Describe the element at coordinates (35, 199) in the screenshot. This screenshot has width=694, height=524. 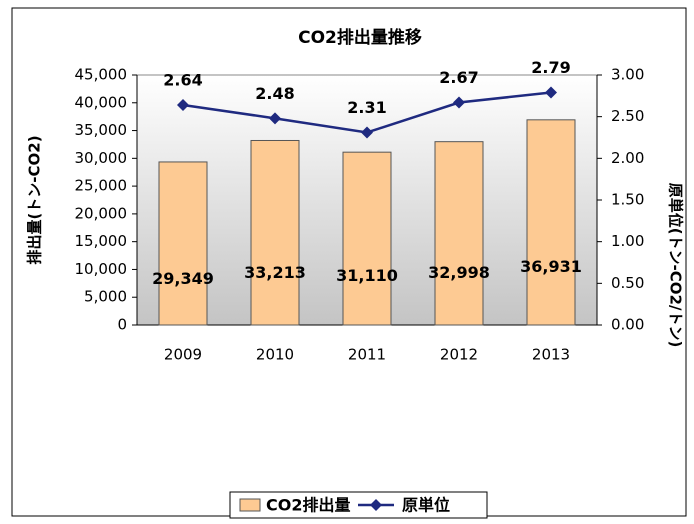
I see `y-axis-title: 排出量(トン-CO2)` at that location.